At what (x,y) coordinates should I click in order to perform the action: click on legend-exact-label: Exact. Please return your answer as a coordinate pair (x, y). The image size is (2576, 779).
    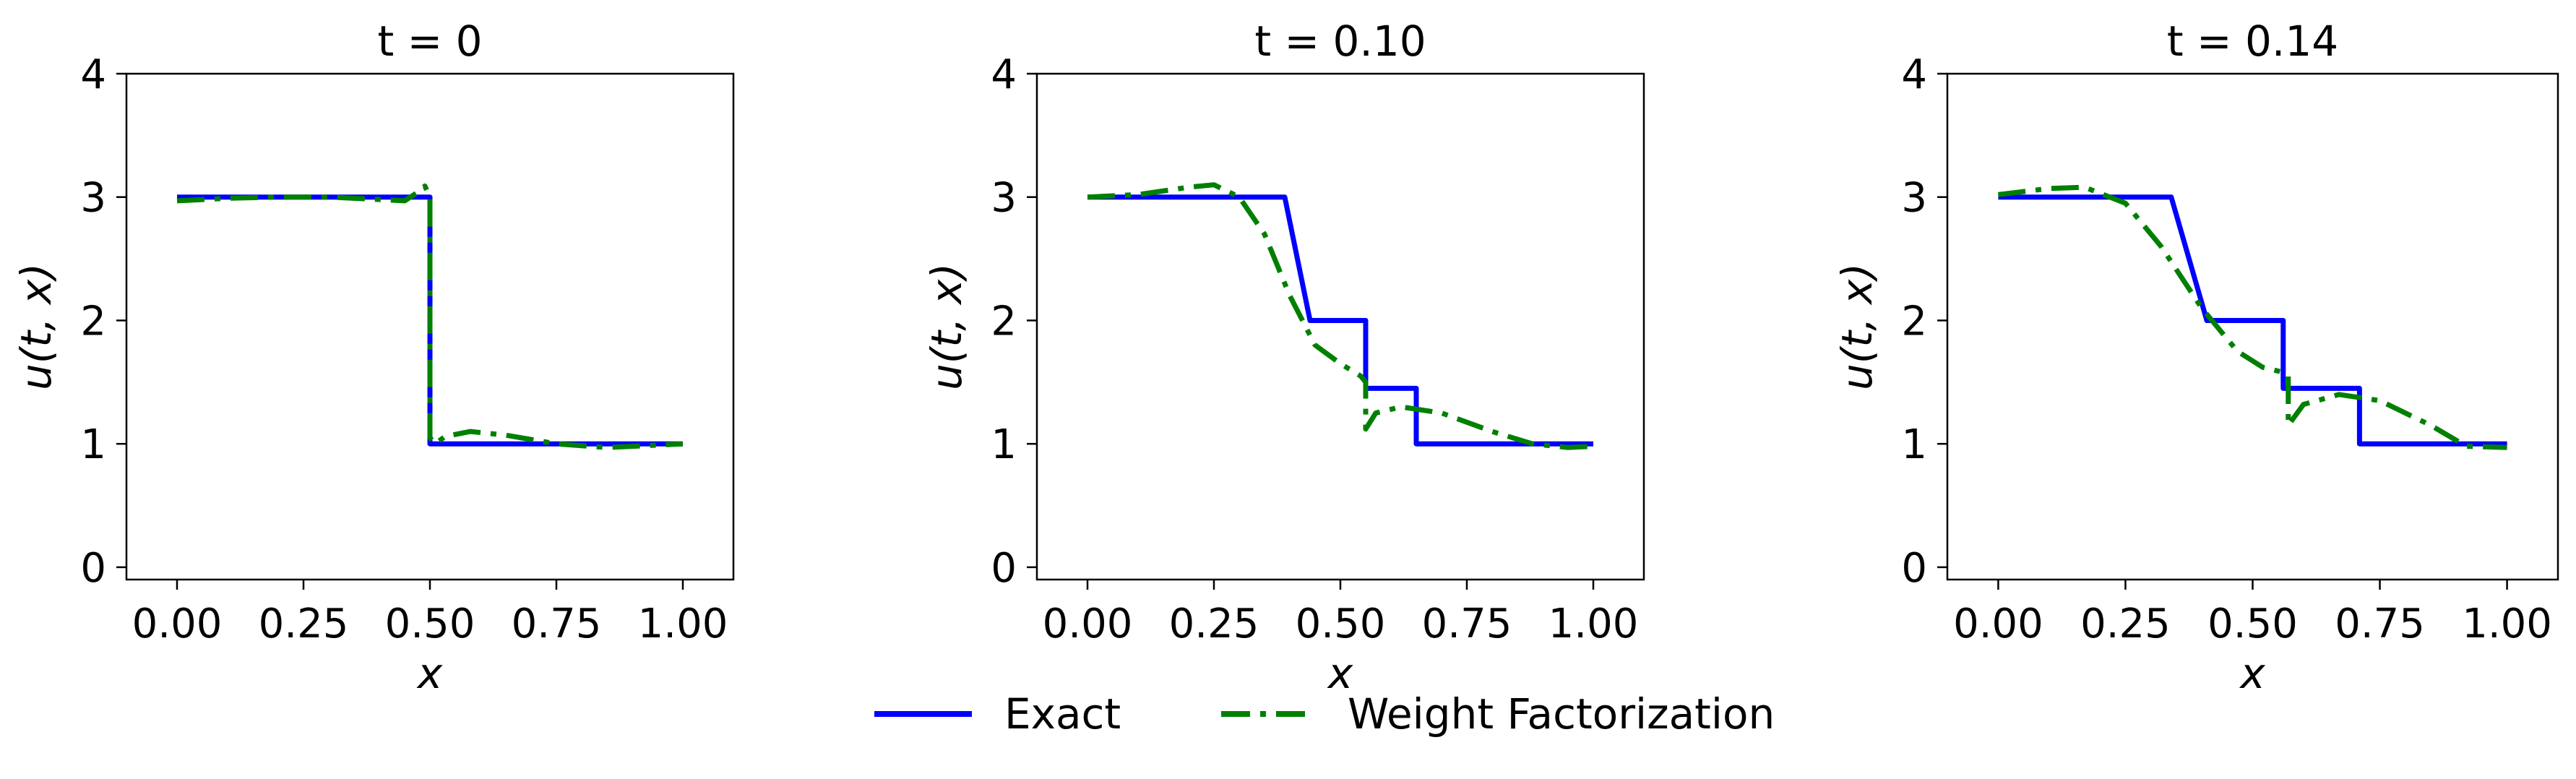
    Looking at the image, I should click on (1062, 714).